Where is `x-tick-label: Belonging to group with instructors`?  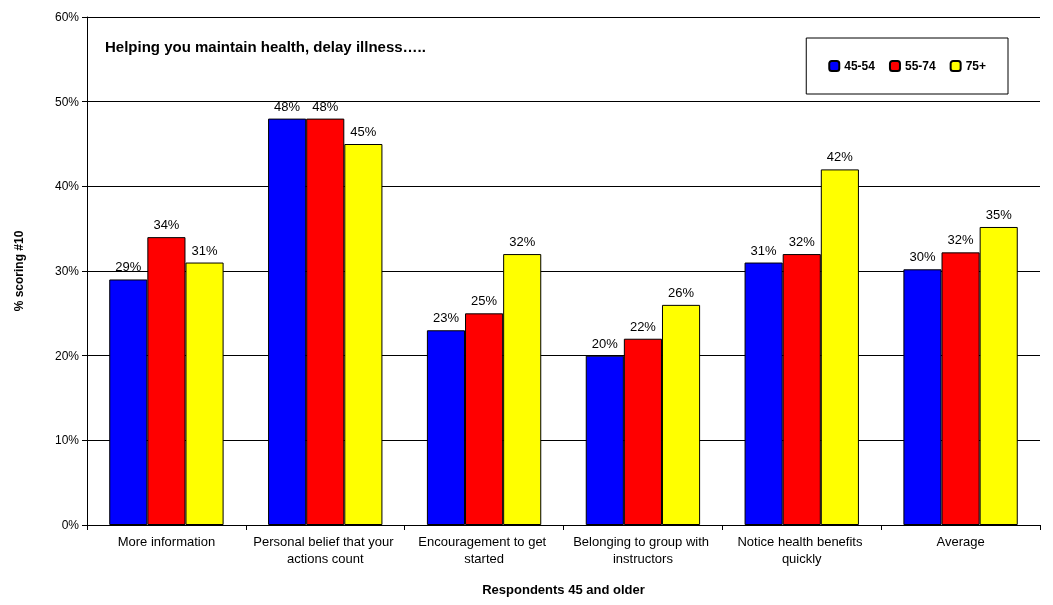 x-tick-label: Belonging to group with instructors is located at coordinates (643, 550).